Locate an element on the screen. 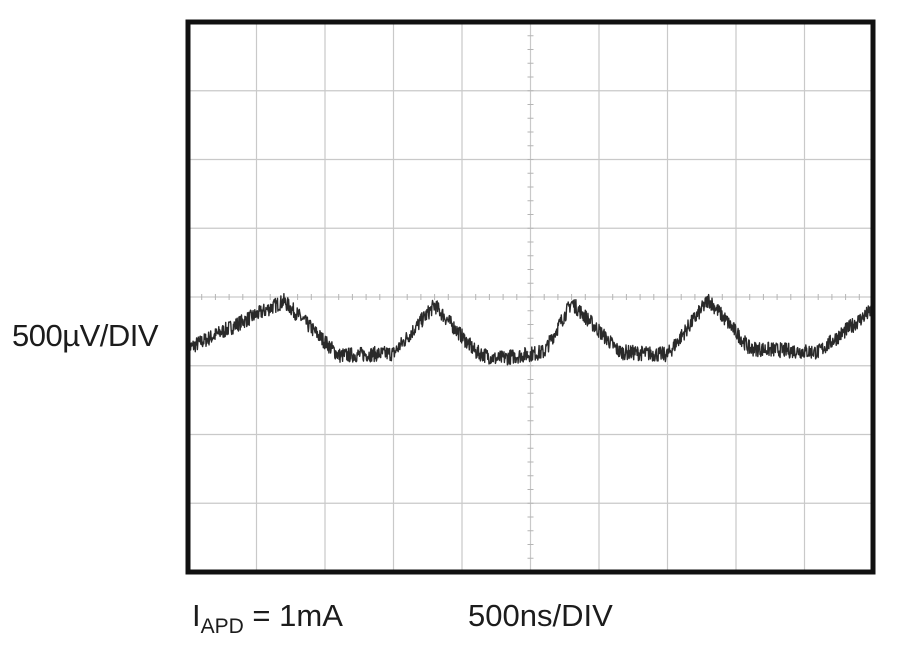  condition-symbol: I is located at coordinates (196, 615).